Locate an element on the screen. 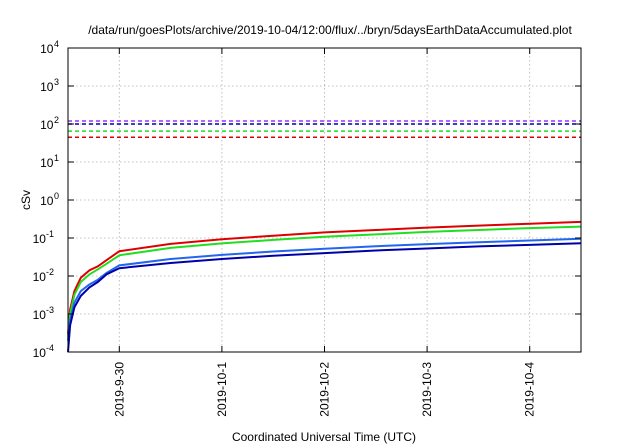 This screenshot has width=640, height=448. x-tick-label: 2019-10-1 is located at coordinates (222, 389).